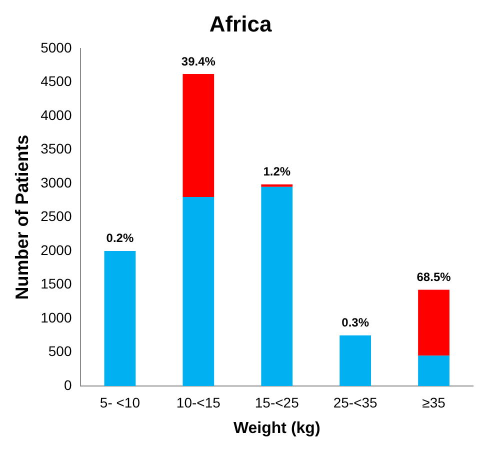 This screenshot has height=450, width=493. Describe the element at coordinates (60, 351) in the screenshot. I see `y-tick-label: 500` at that location.